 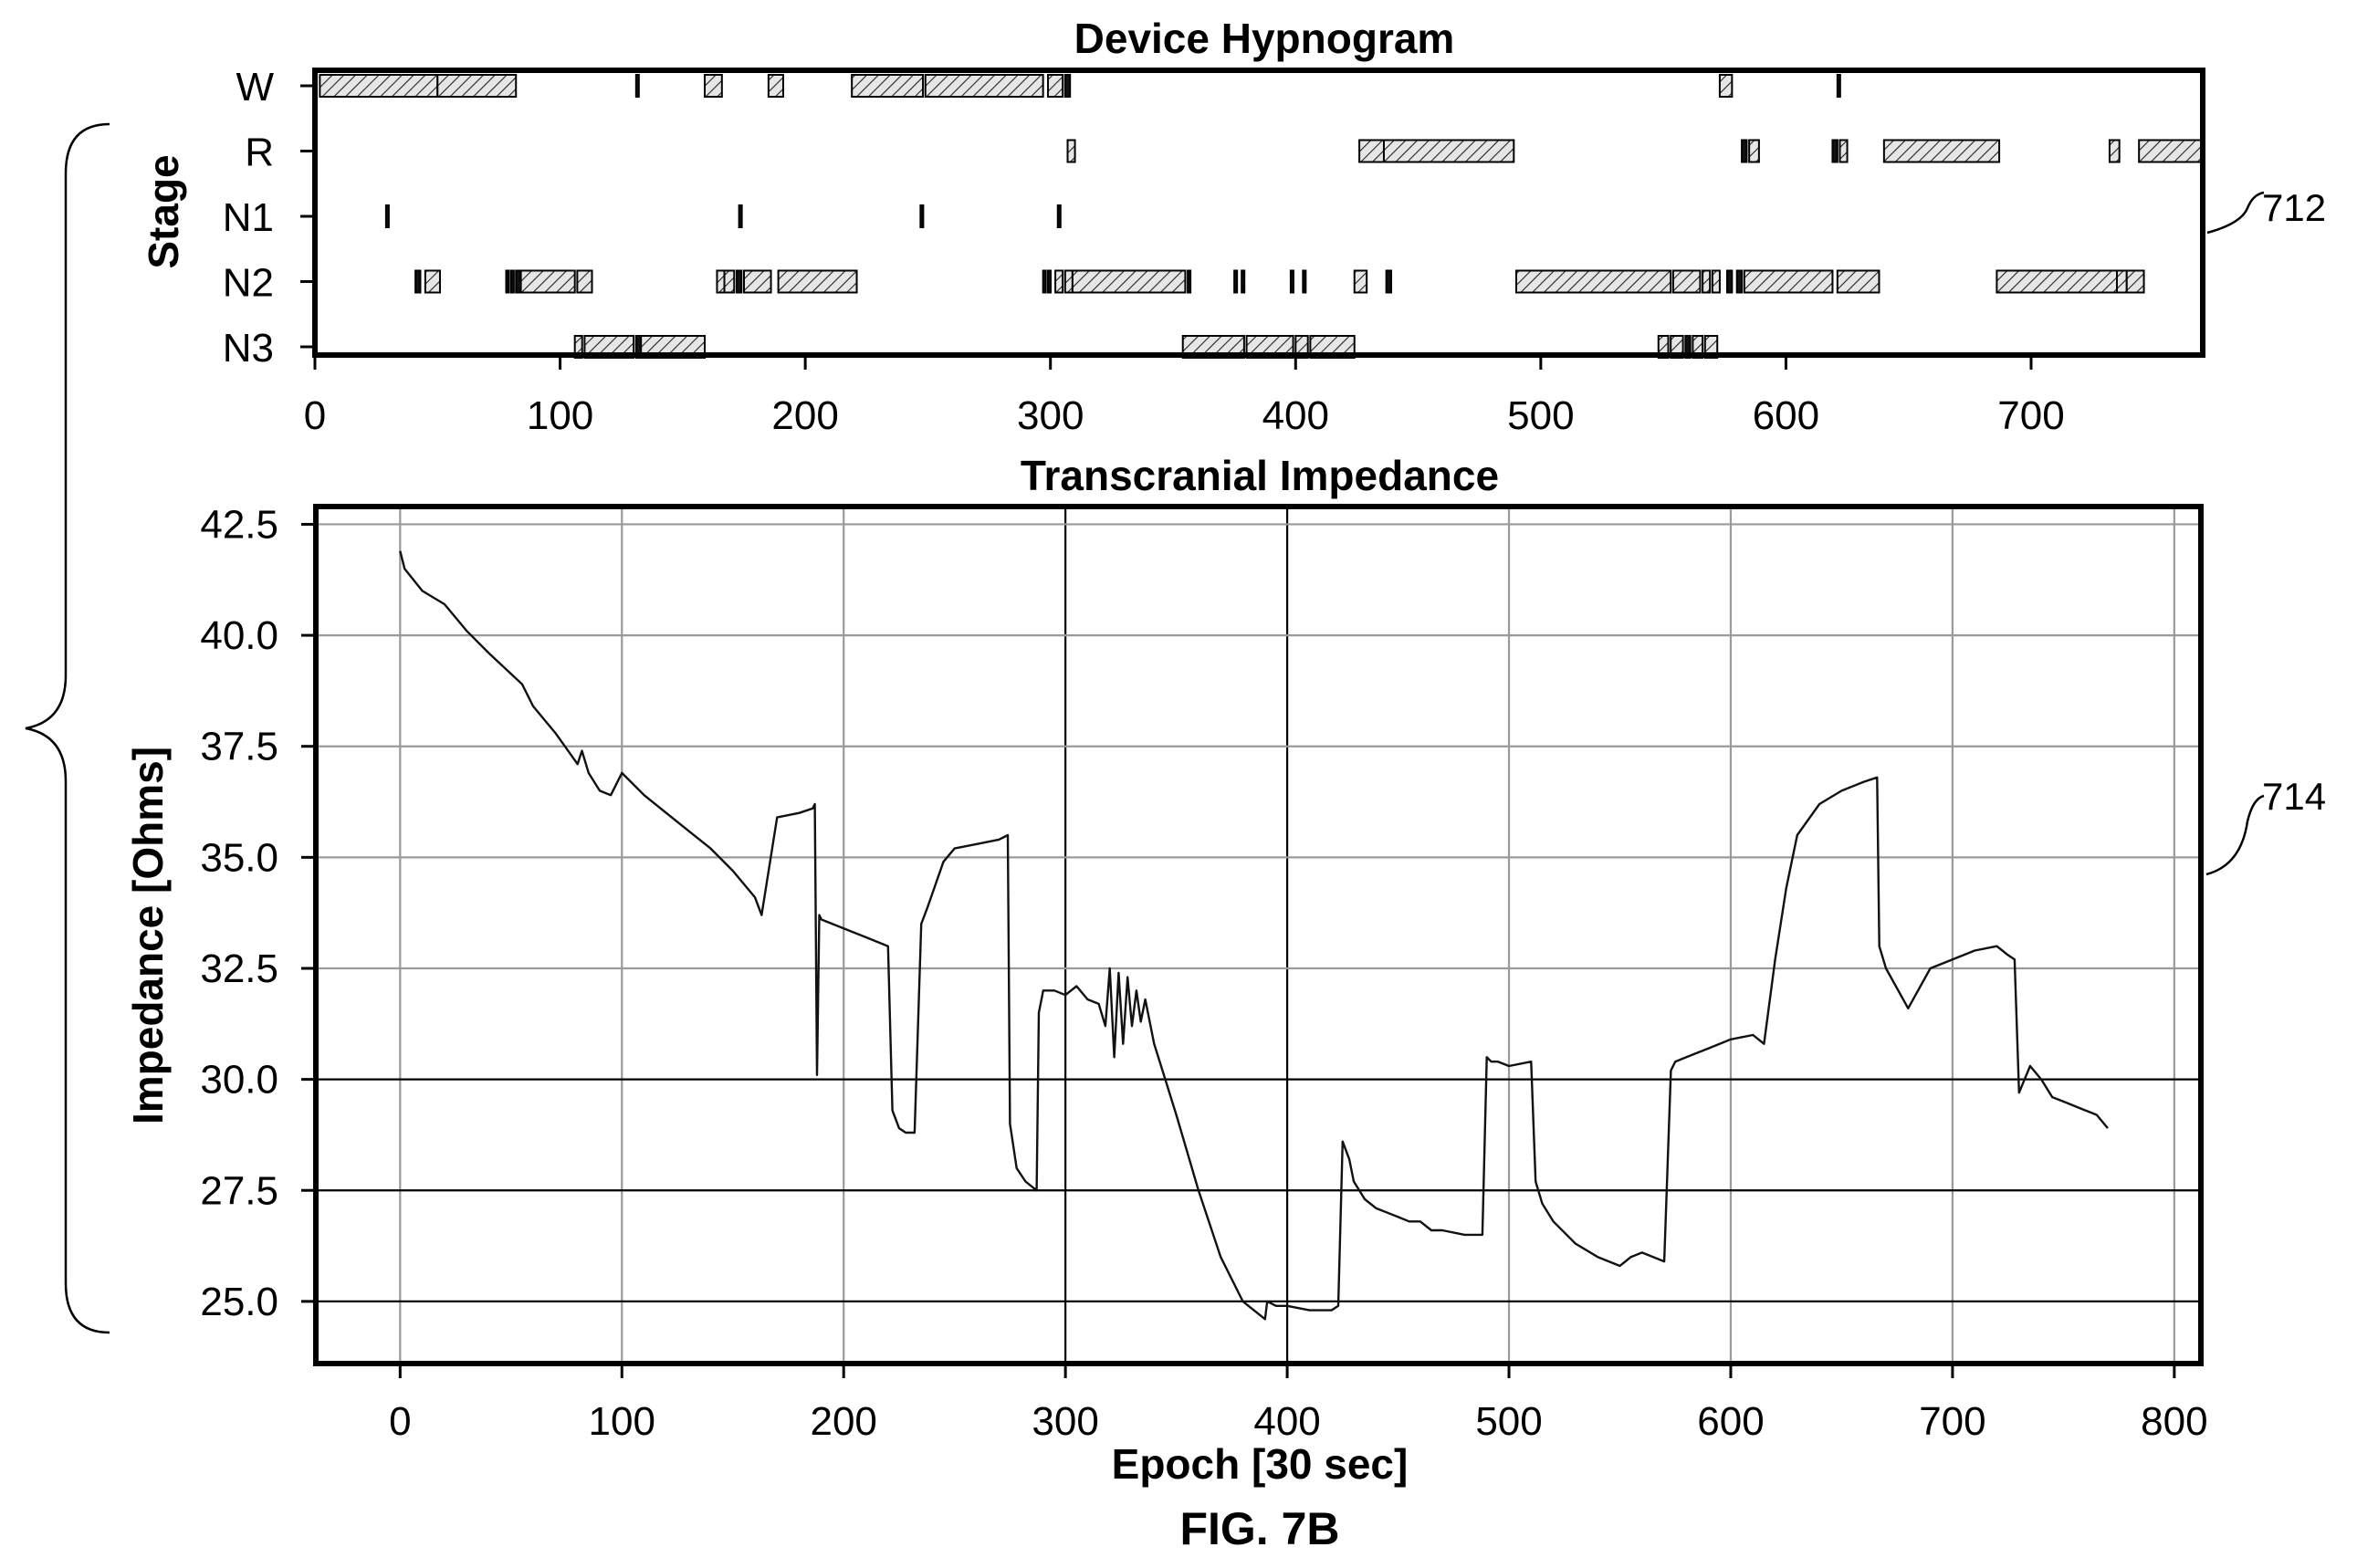 I want to click on hypnogram-intervals, so click(x=1261, y=216).